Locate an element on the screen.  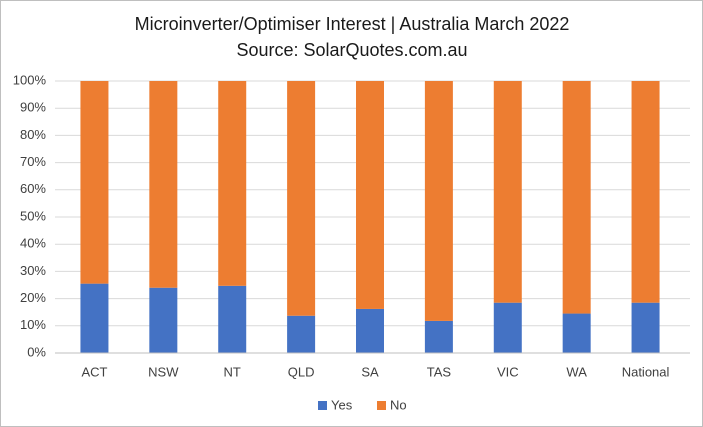
x-tick-label: TAS is located at coordinates (439, 371).